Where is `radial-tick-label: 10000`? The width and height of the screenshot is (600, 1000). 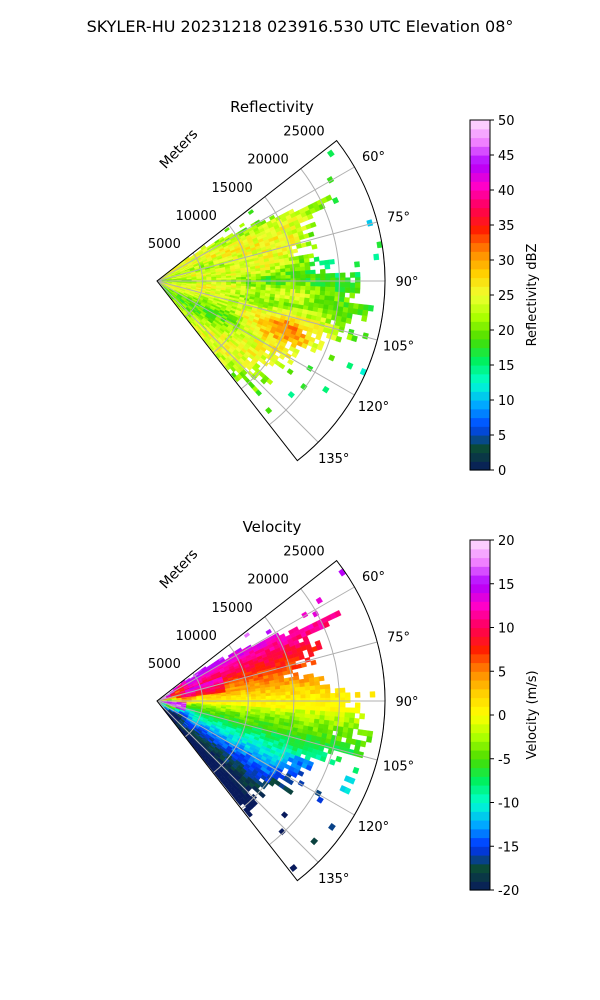
radial-tick-label: 10000 is located at coordinates (196, 636).